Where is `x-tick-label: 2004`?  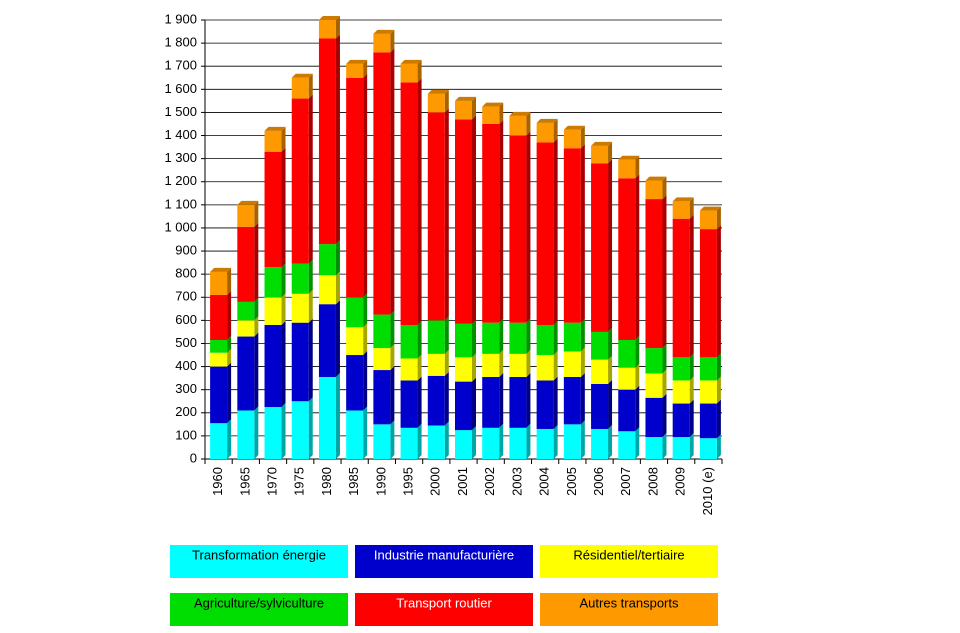 x-tick-label: 2004 is located at coordinates (544, 481).